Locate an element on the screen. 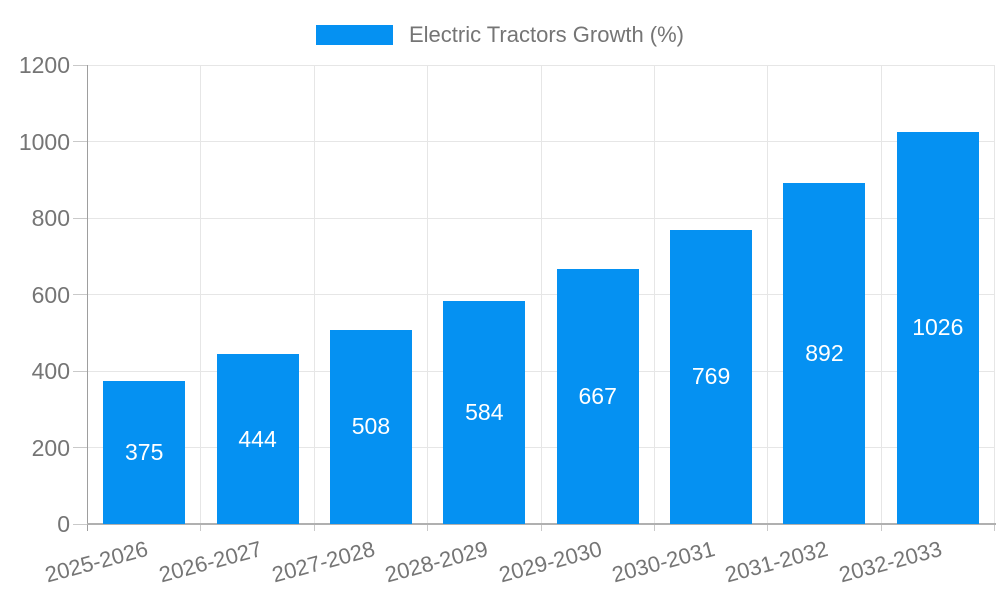  bar-value-label: 444 is located at coordinates (257, 438).